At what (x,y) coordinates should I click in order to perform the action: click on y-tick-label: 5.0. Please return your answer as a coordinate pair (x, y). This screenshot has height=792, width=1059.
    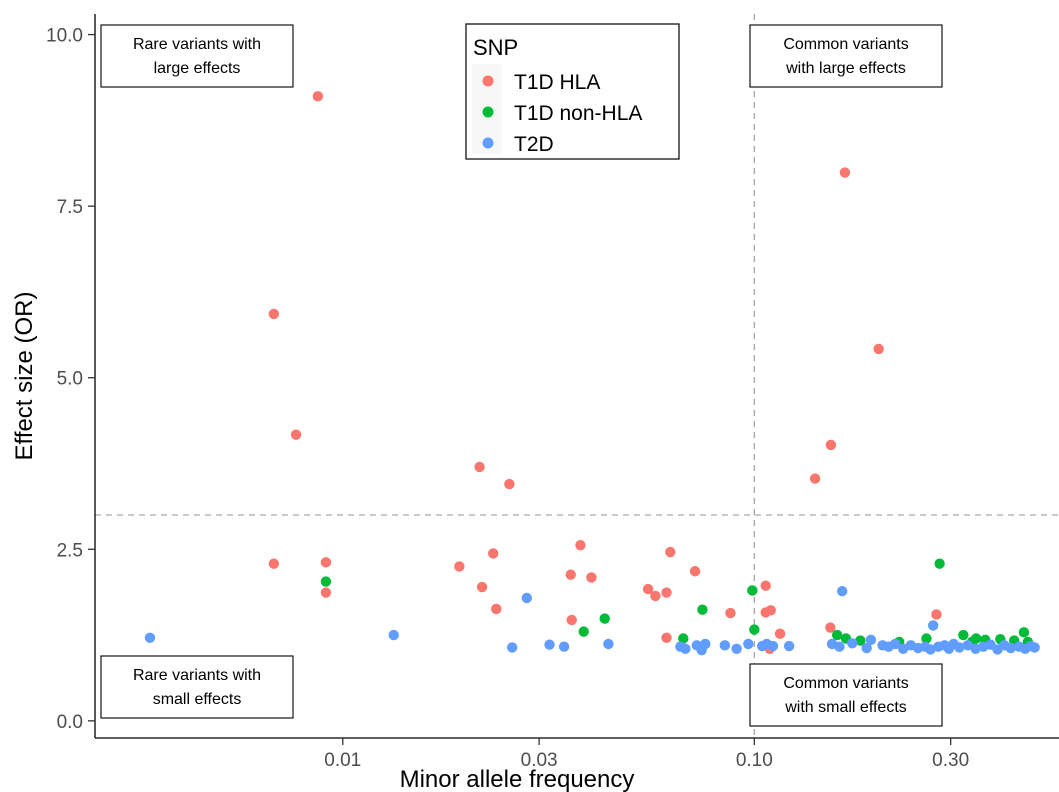
    Looking at the image, I should click on (70, 379).